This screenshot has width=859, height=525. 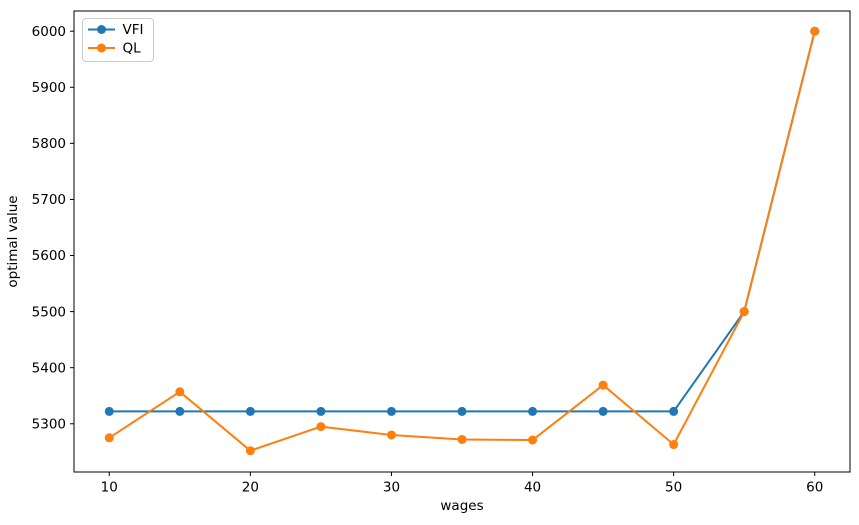 I want to click on x-tick-label: 40, so click(x=532, y=488).